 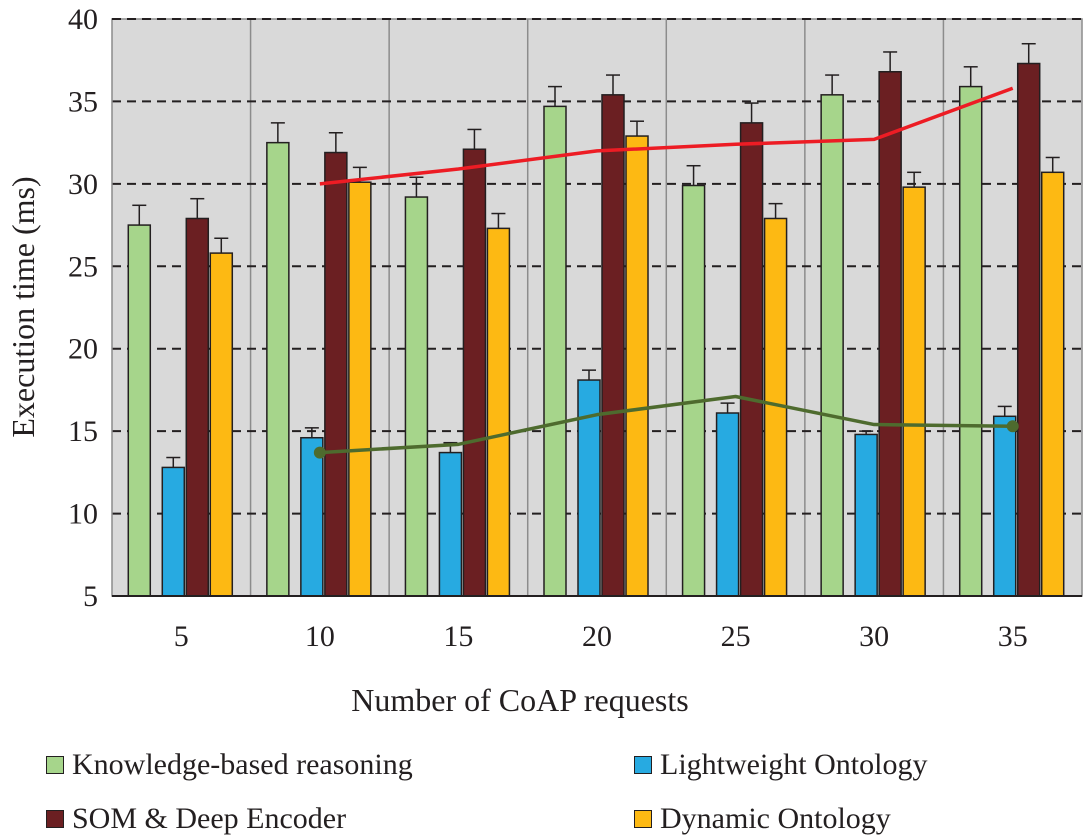 What do you see at coordinates (83, 184) in the screenshot?
I see `y-tick-label: 30` at bounding box center [83, 184].